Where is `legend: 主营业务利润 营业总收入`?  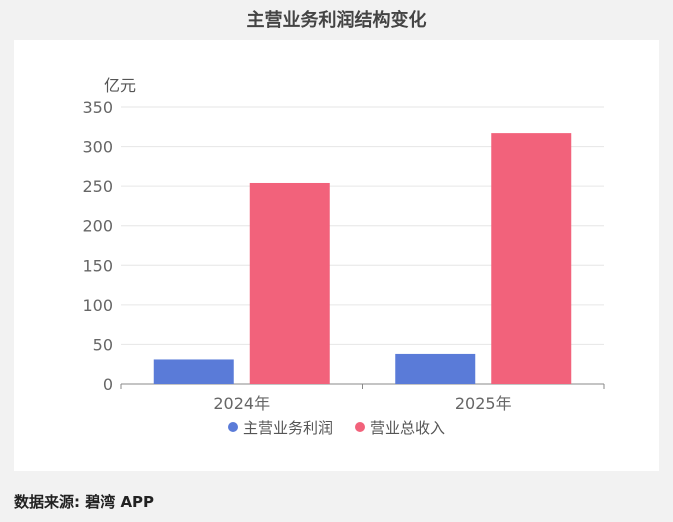 legend: 主营业务利润 营业总收入 is located at coordinates (336, 428).